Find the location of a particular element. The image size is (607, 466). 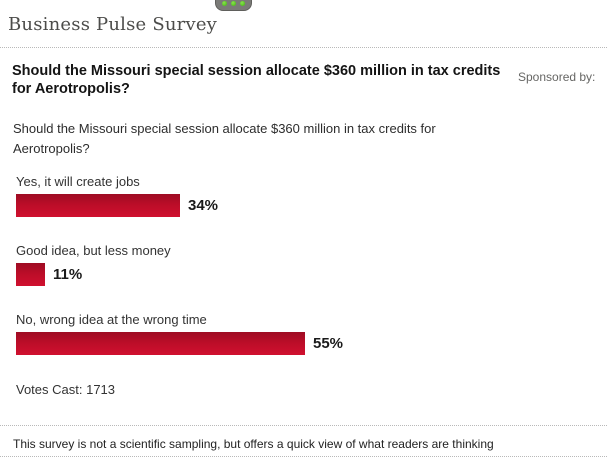

poll-option-row: Good idea, but less money 11% is located at coordinates (296, 264).